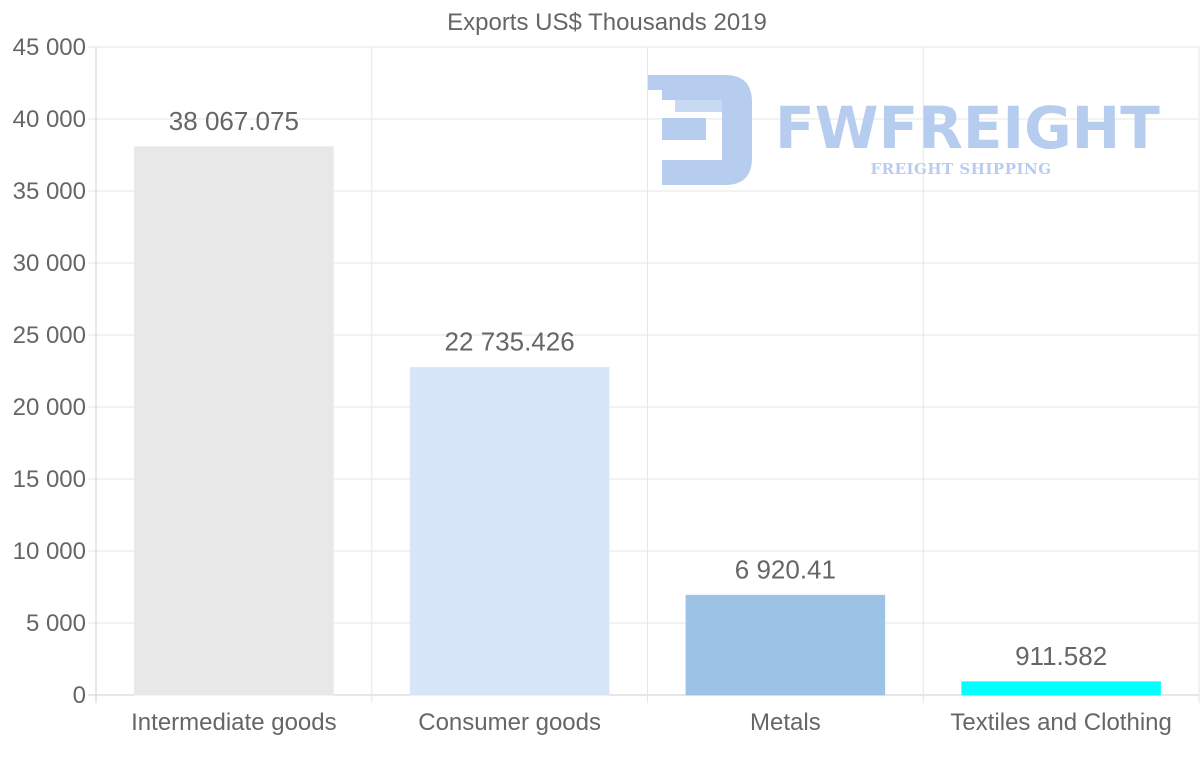  Describe the element at coordinates (79, 695) in the screenshot. I see `y-tick-label: 0` at that location.